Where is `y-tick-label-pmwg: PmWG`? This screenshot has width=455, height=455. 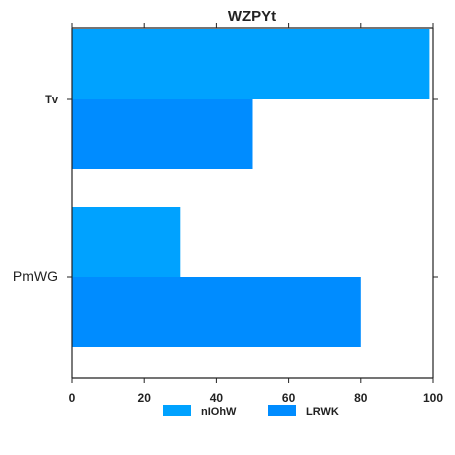 y-tick-label-pmwg: PmWG is located at coordinates (35, 276).